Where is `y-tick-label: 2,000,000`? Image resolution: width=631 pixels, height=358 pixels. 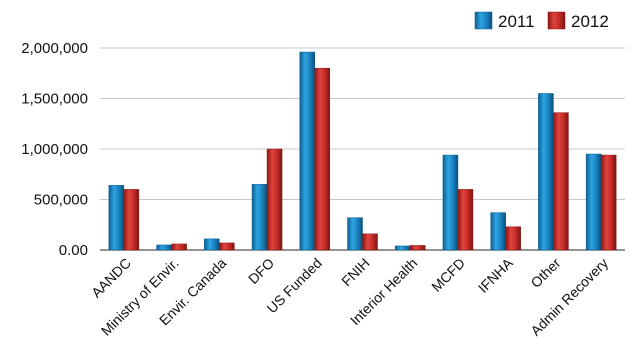 y-tick-label: 2,000,000 is located at coordinates (54, 48).